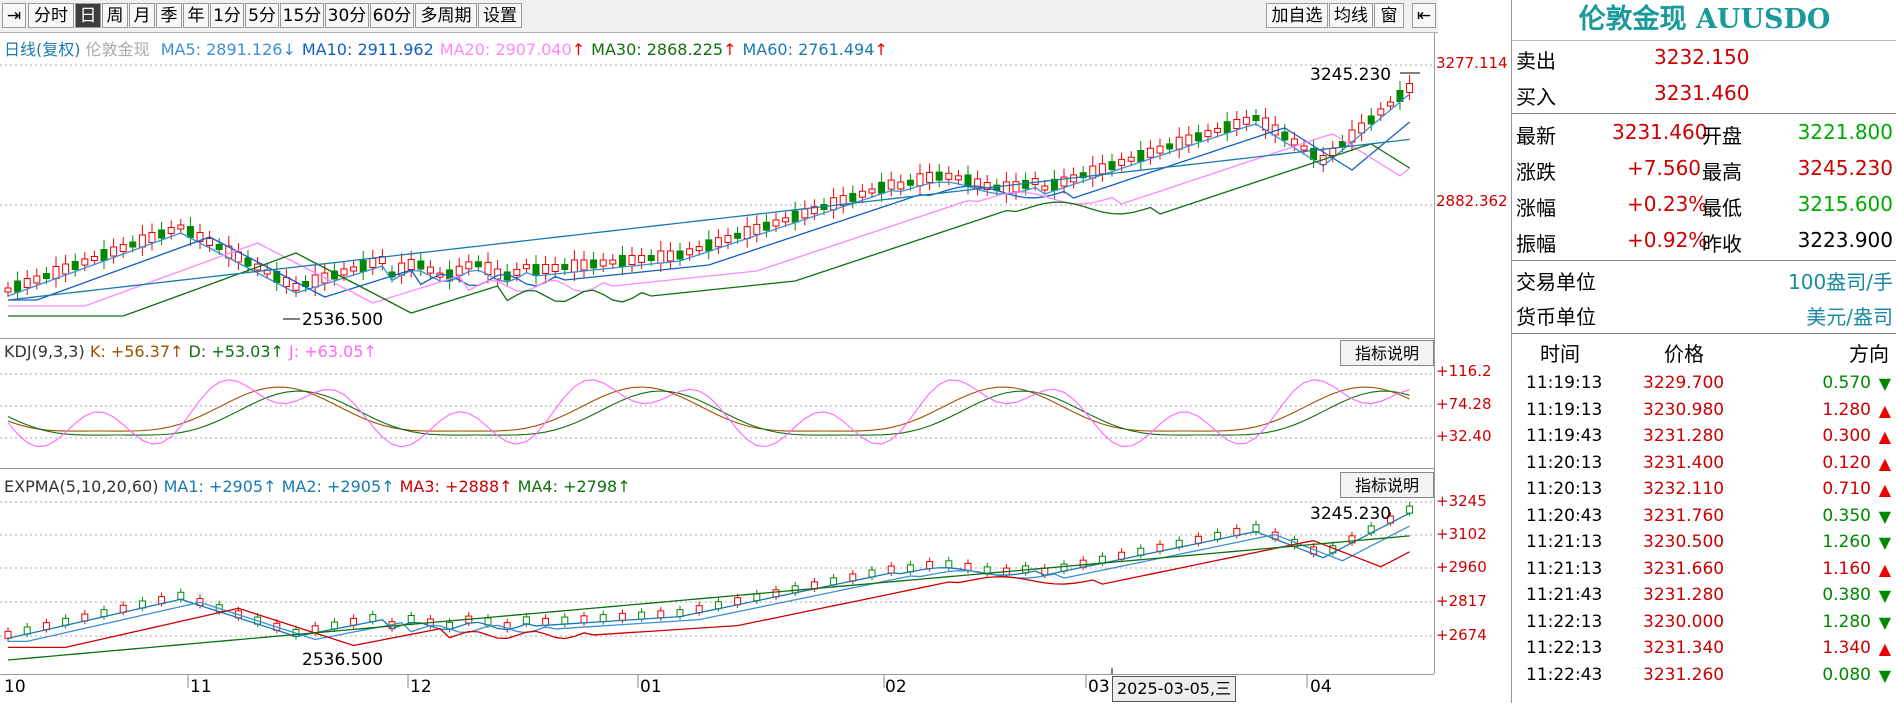 This screenshot has width=1896, height=704. What do you see at coordinates (1684, 621) in the screenshot?
I see `tick-price: 3230.000` at bounding box center [1684, 621].